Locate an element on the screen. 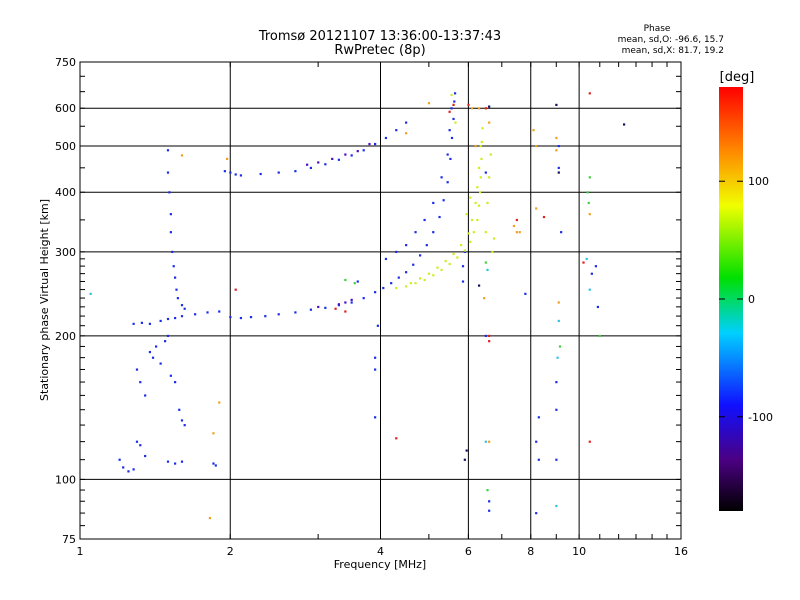 The image size is (800, 600). x-tick-label: 4 is located at coordinates (380, 551).